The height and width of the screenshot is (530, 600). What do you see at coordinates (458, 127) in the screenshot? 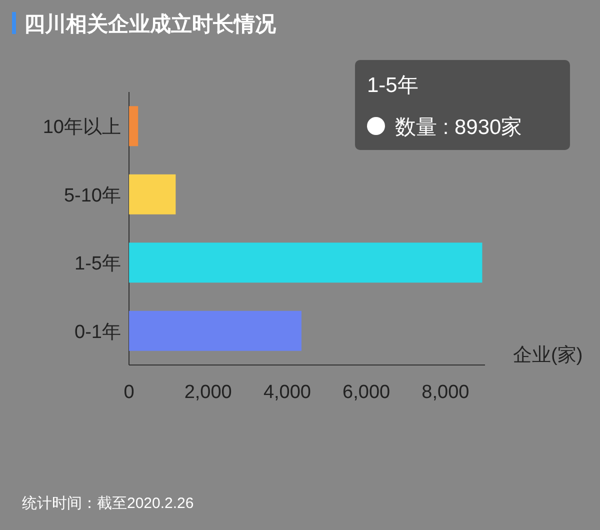
I see `annotation: 数量 : 8930家` at bounding box center [458, 127].